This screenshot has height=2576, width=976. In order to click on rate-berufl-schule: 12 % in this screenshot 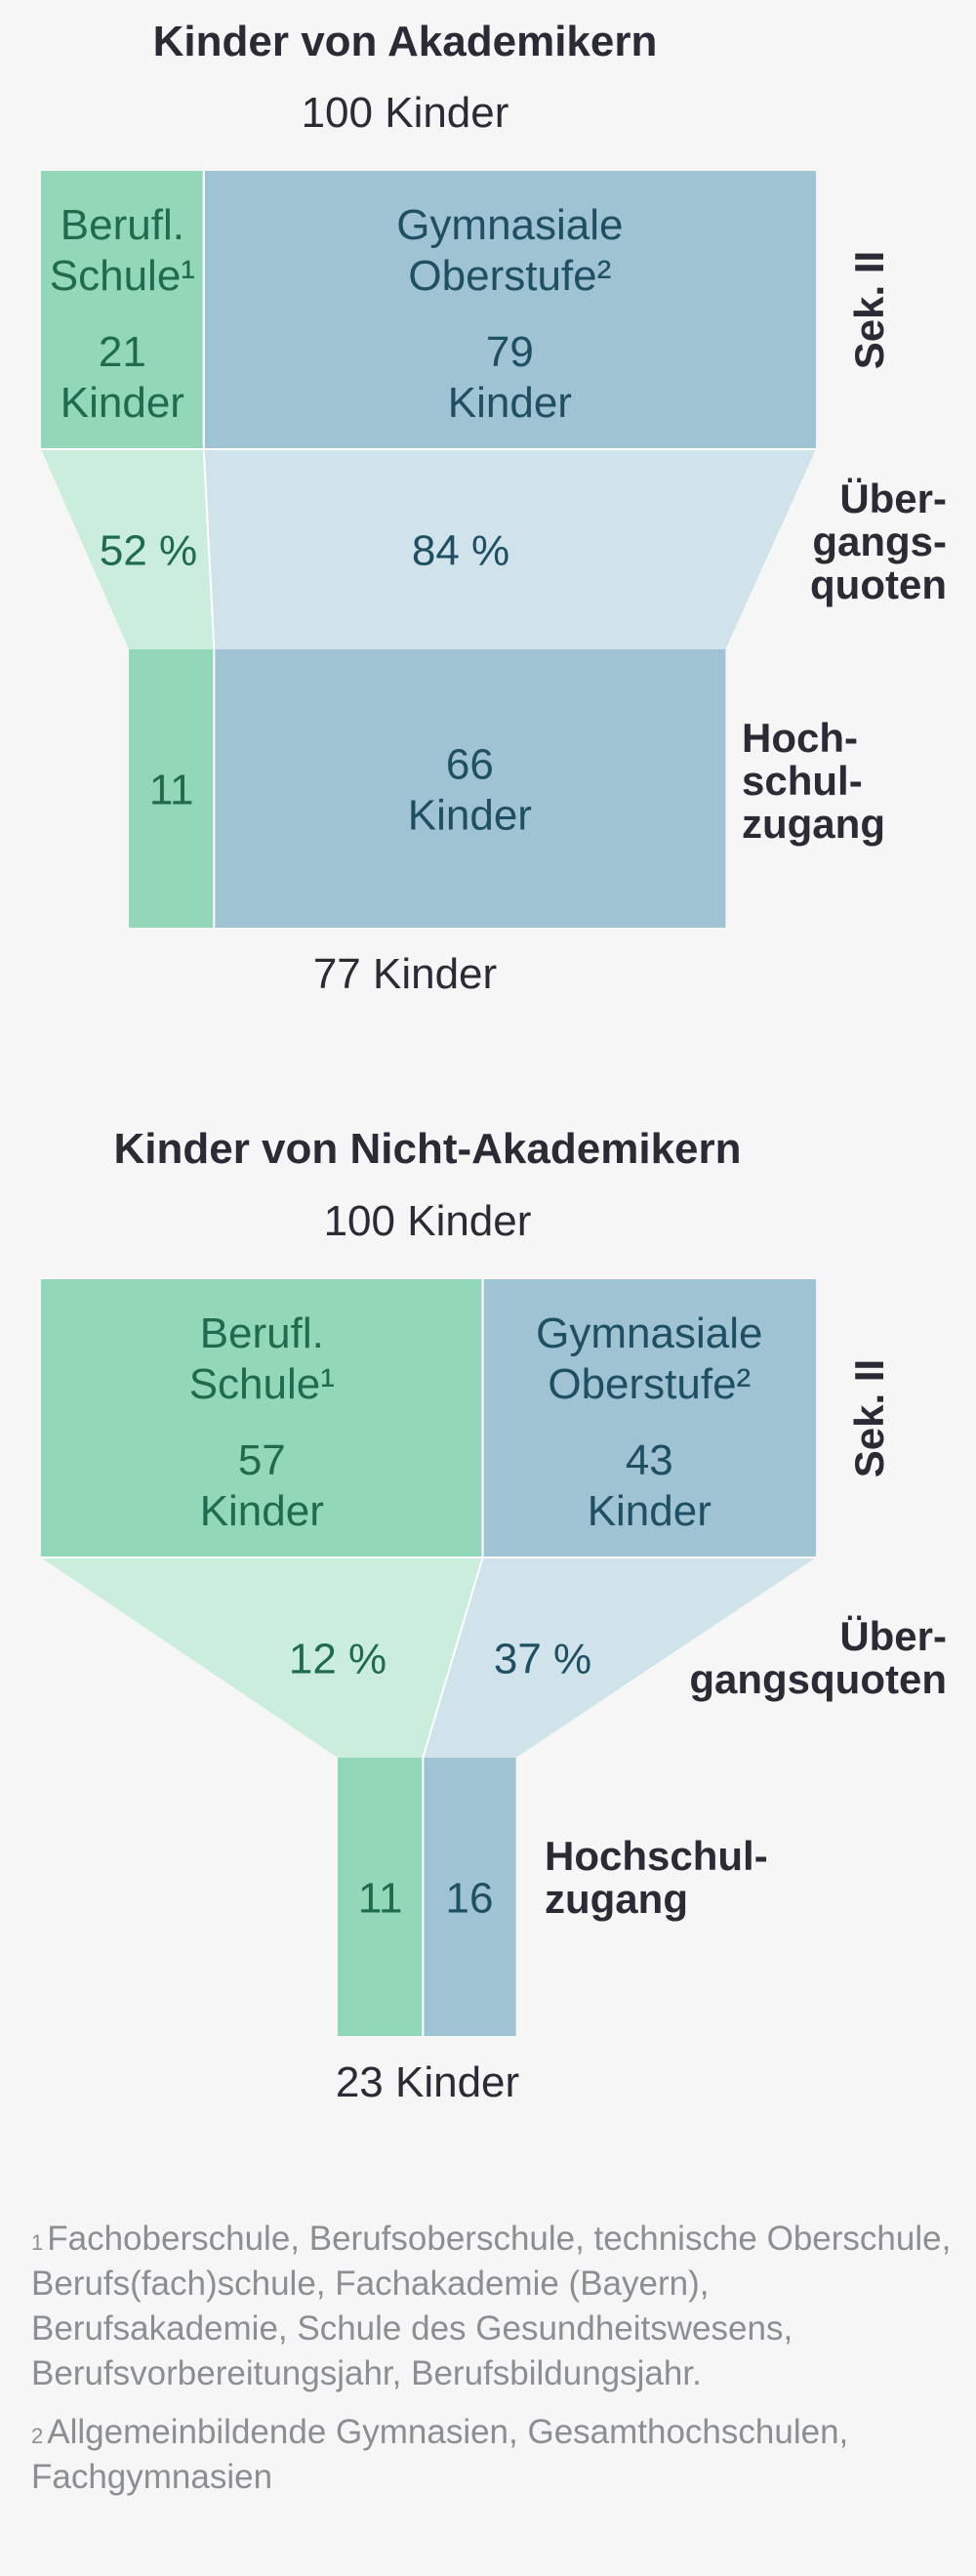, I will do `click(337, 1659)`.